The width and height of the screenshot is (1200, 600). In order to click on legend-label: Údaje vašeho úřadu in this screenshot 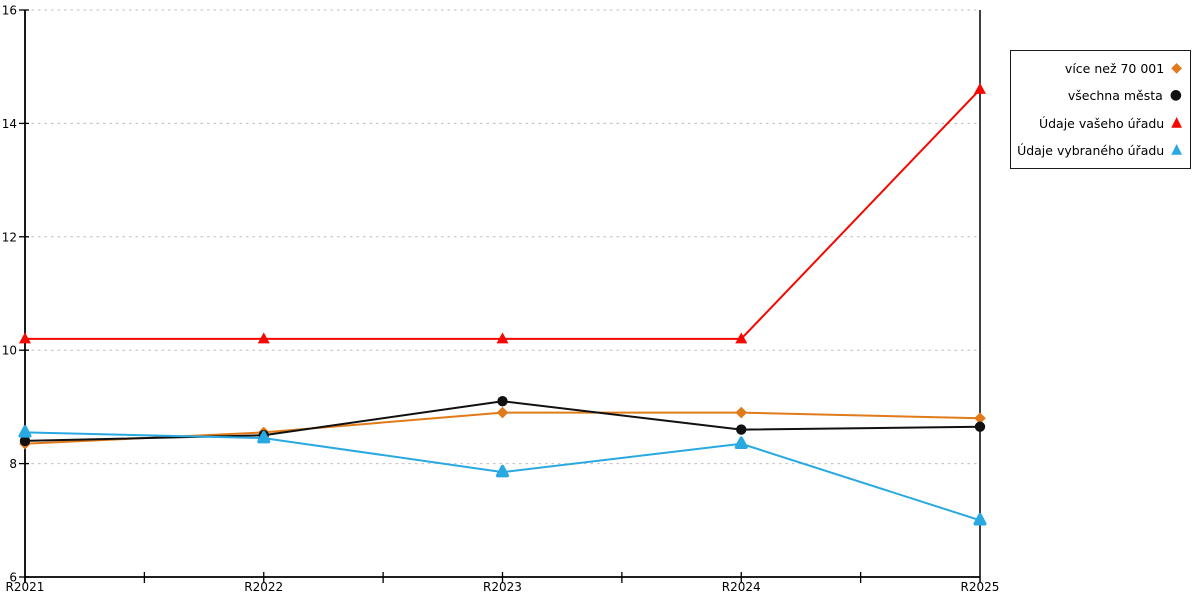, I will do `click(1101, 123)`.